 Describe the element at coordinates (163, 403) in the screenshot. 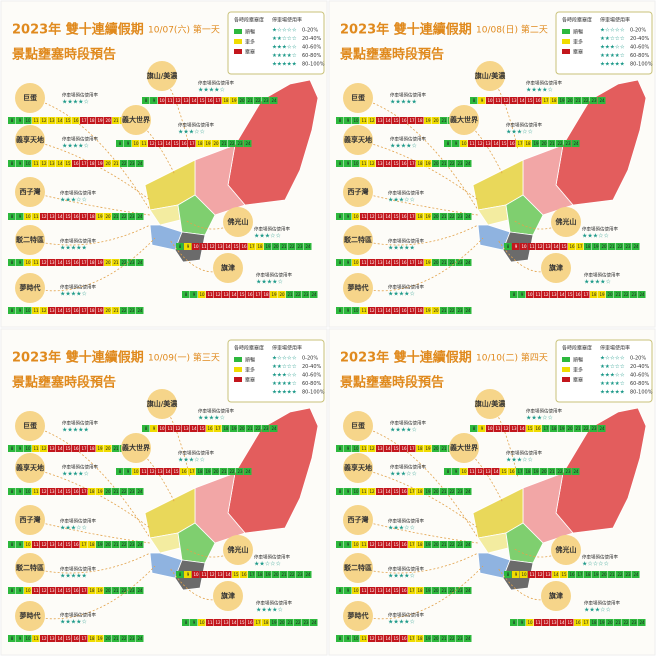

I see `spot-name: 旗山/美濃` at that location.